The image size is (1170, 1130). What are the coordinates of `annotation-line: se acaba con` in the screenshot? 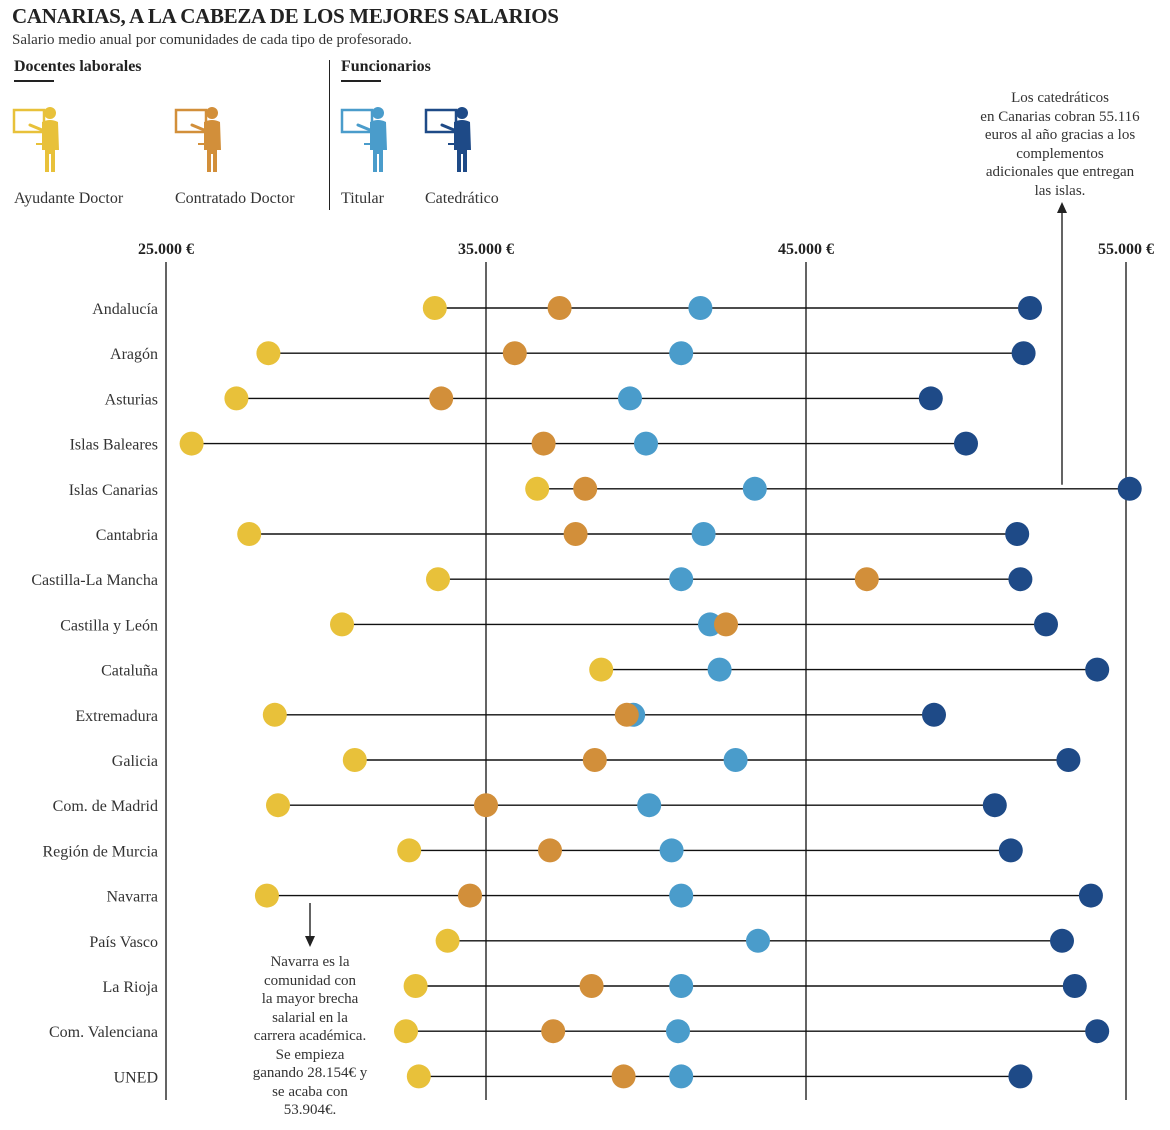 It's located at (310, 1091).